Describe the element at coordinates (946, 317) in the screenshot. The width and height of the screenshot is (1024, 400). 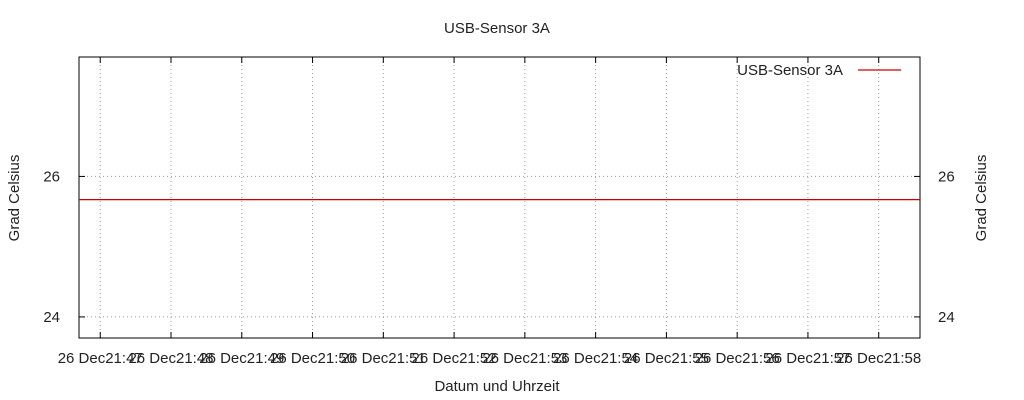
I see `y2-tick-label: 24` at that location.